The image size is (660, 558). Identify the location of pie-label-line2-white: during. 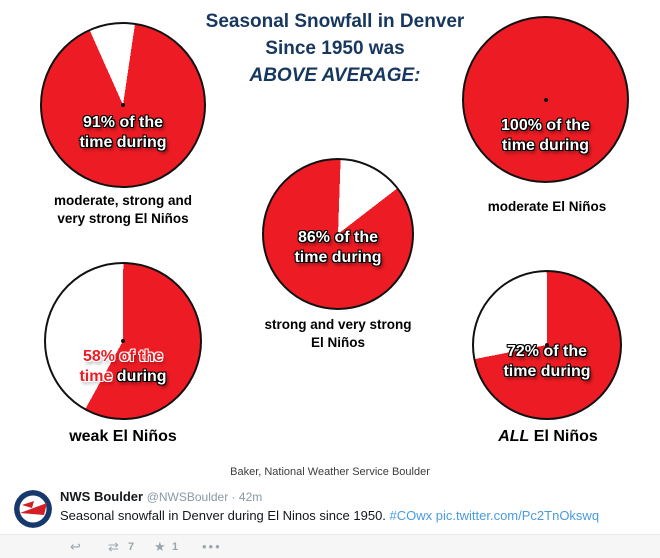
(139, 377).